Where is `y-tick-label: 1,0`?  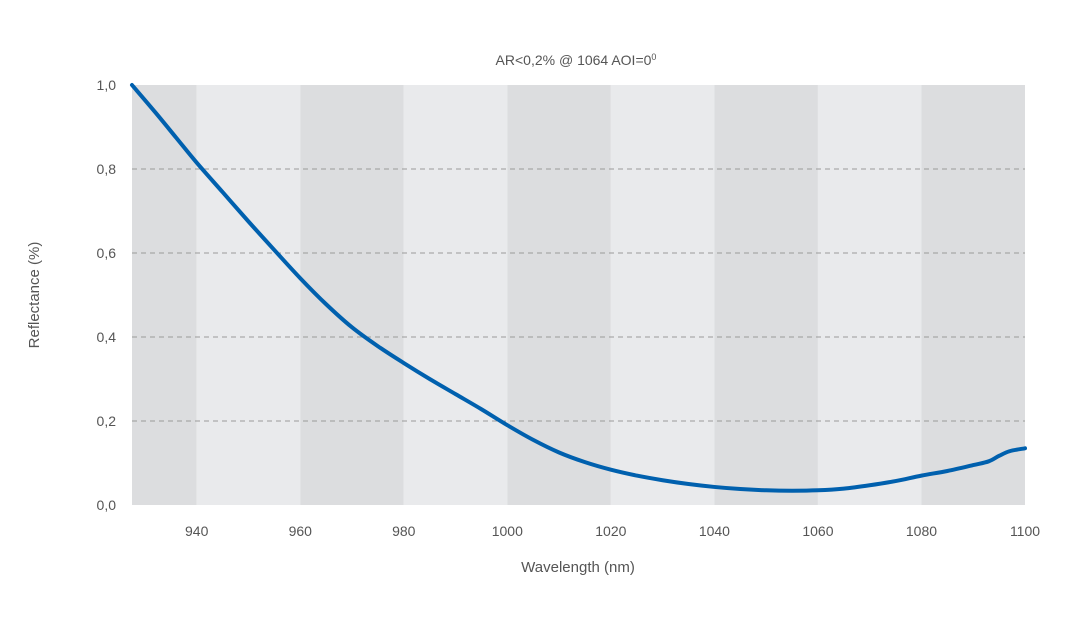
y-tick-label: 1,0 is located at coordinates (107, 85).